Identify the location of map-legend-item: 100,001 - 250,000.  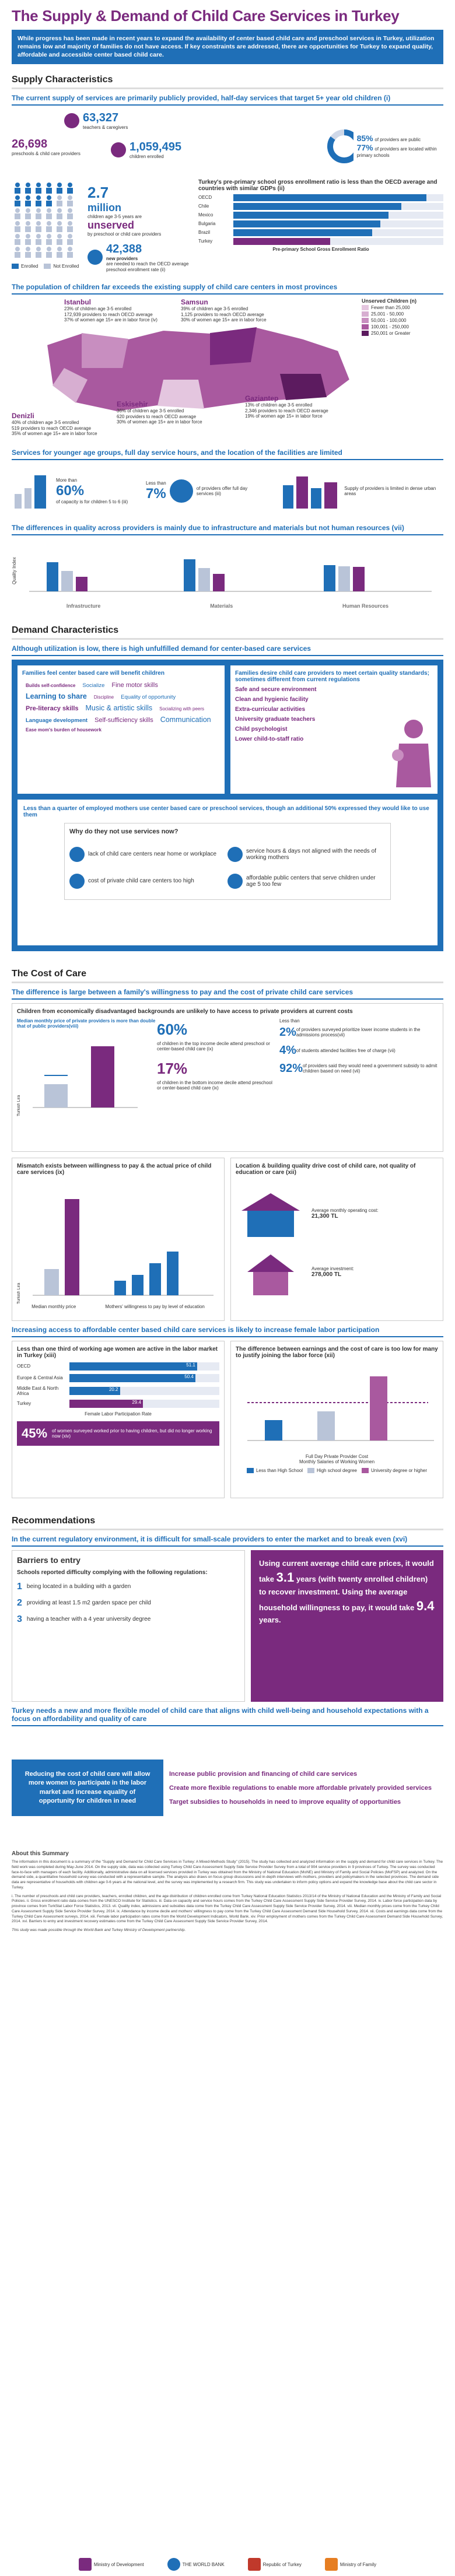
(402, 327).